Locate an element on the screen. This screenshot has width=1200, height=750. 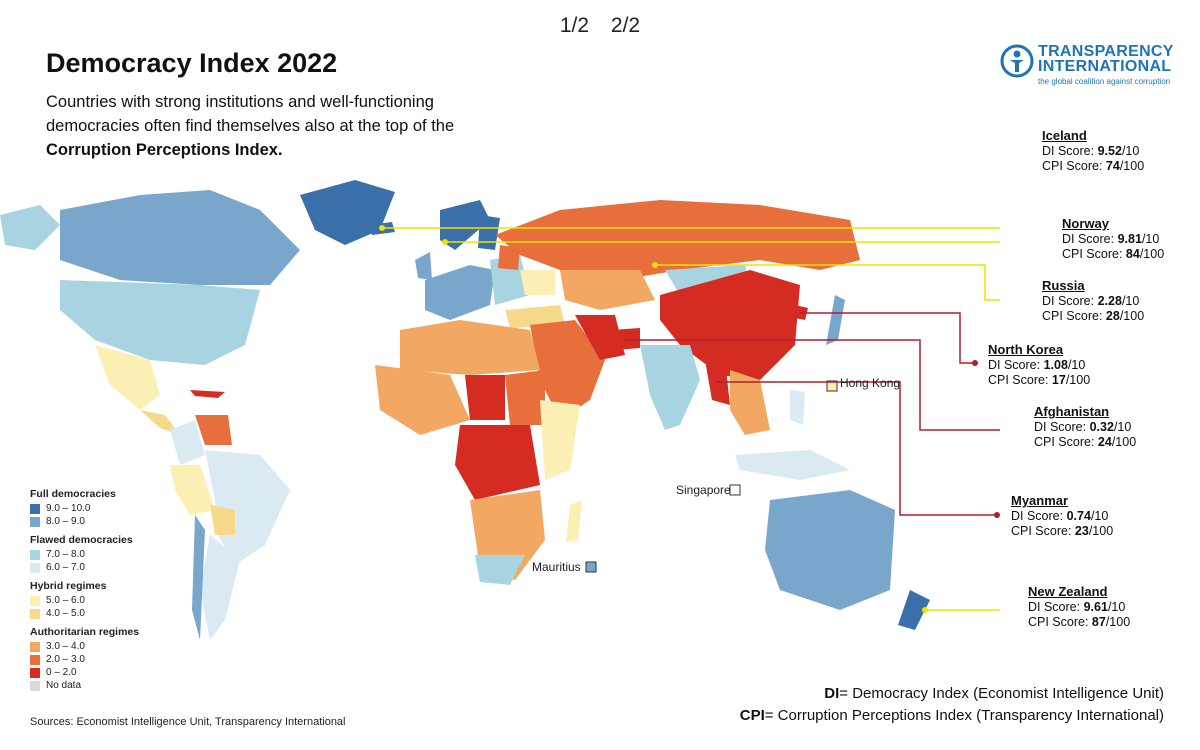
region-west-africa is located at coordinates (422, 400).